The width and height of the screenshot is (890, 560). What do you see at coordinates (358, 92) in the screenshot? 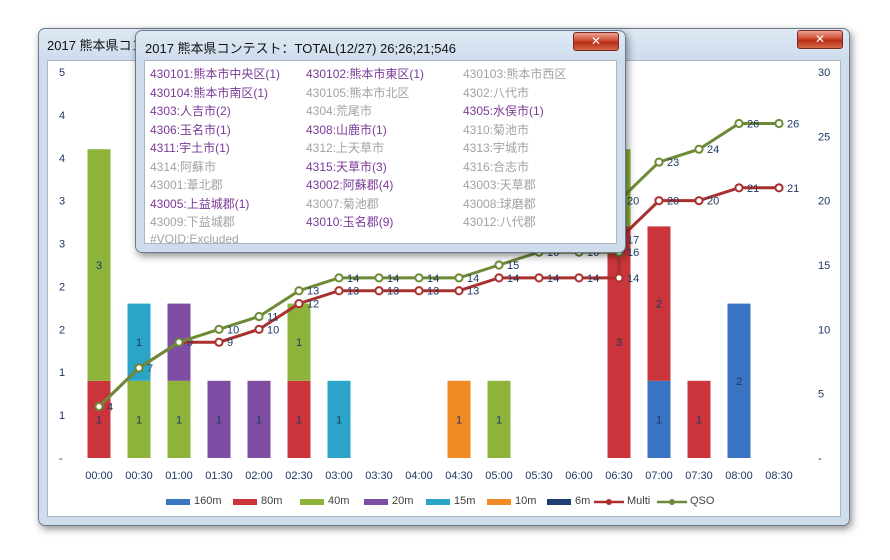
I see `city-item: 430105:熊本市北区` at bounding box center [358, 92].